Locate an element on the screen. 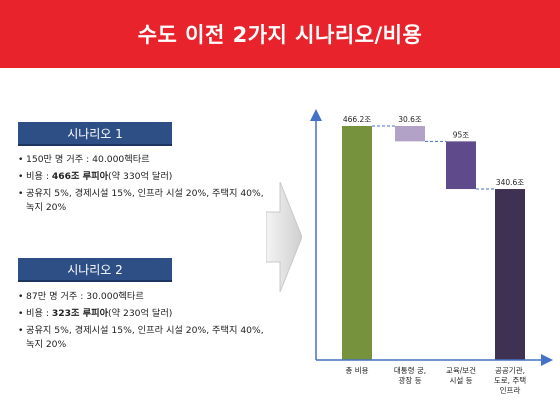  scenario2-bullet-residents: 87만 명 거주 : 30.000헥타르 is located at coordinates (143, 297).